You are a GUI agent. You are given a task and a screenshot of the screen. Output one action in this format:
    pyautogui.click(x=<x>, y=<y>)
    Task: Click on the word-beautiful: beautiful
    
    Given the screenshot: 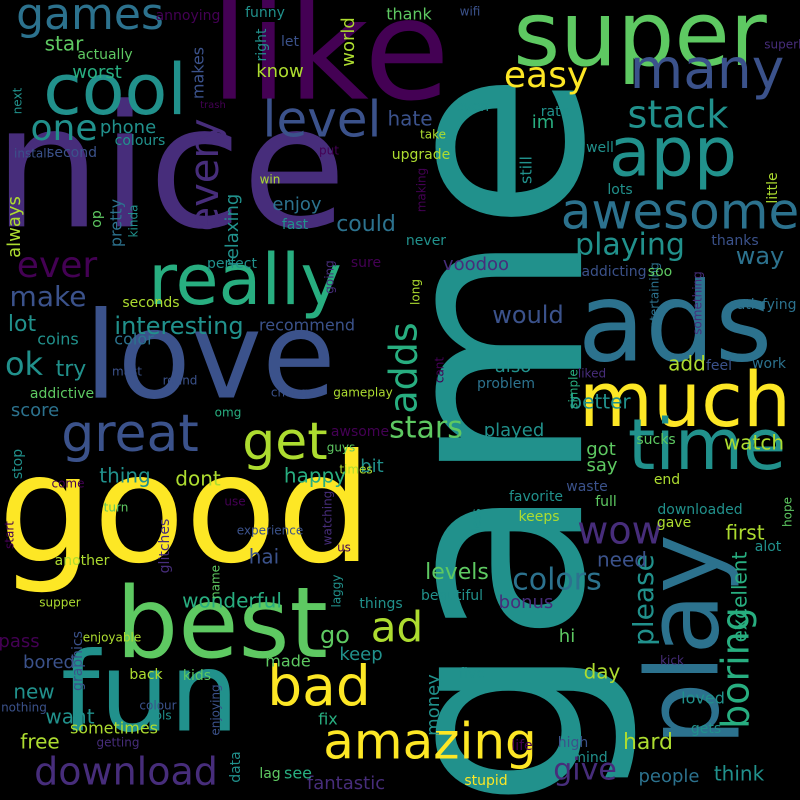 What is the action you would take?
    pyautogui.click(x=452, y=596)
    